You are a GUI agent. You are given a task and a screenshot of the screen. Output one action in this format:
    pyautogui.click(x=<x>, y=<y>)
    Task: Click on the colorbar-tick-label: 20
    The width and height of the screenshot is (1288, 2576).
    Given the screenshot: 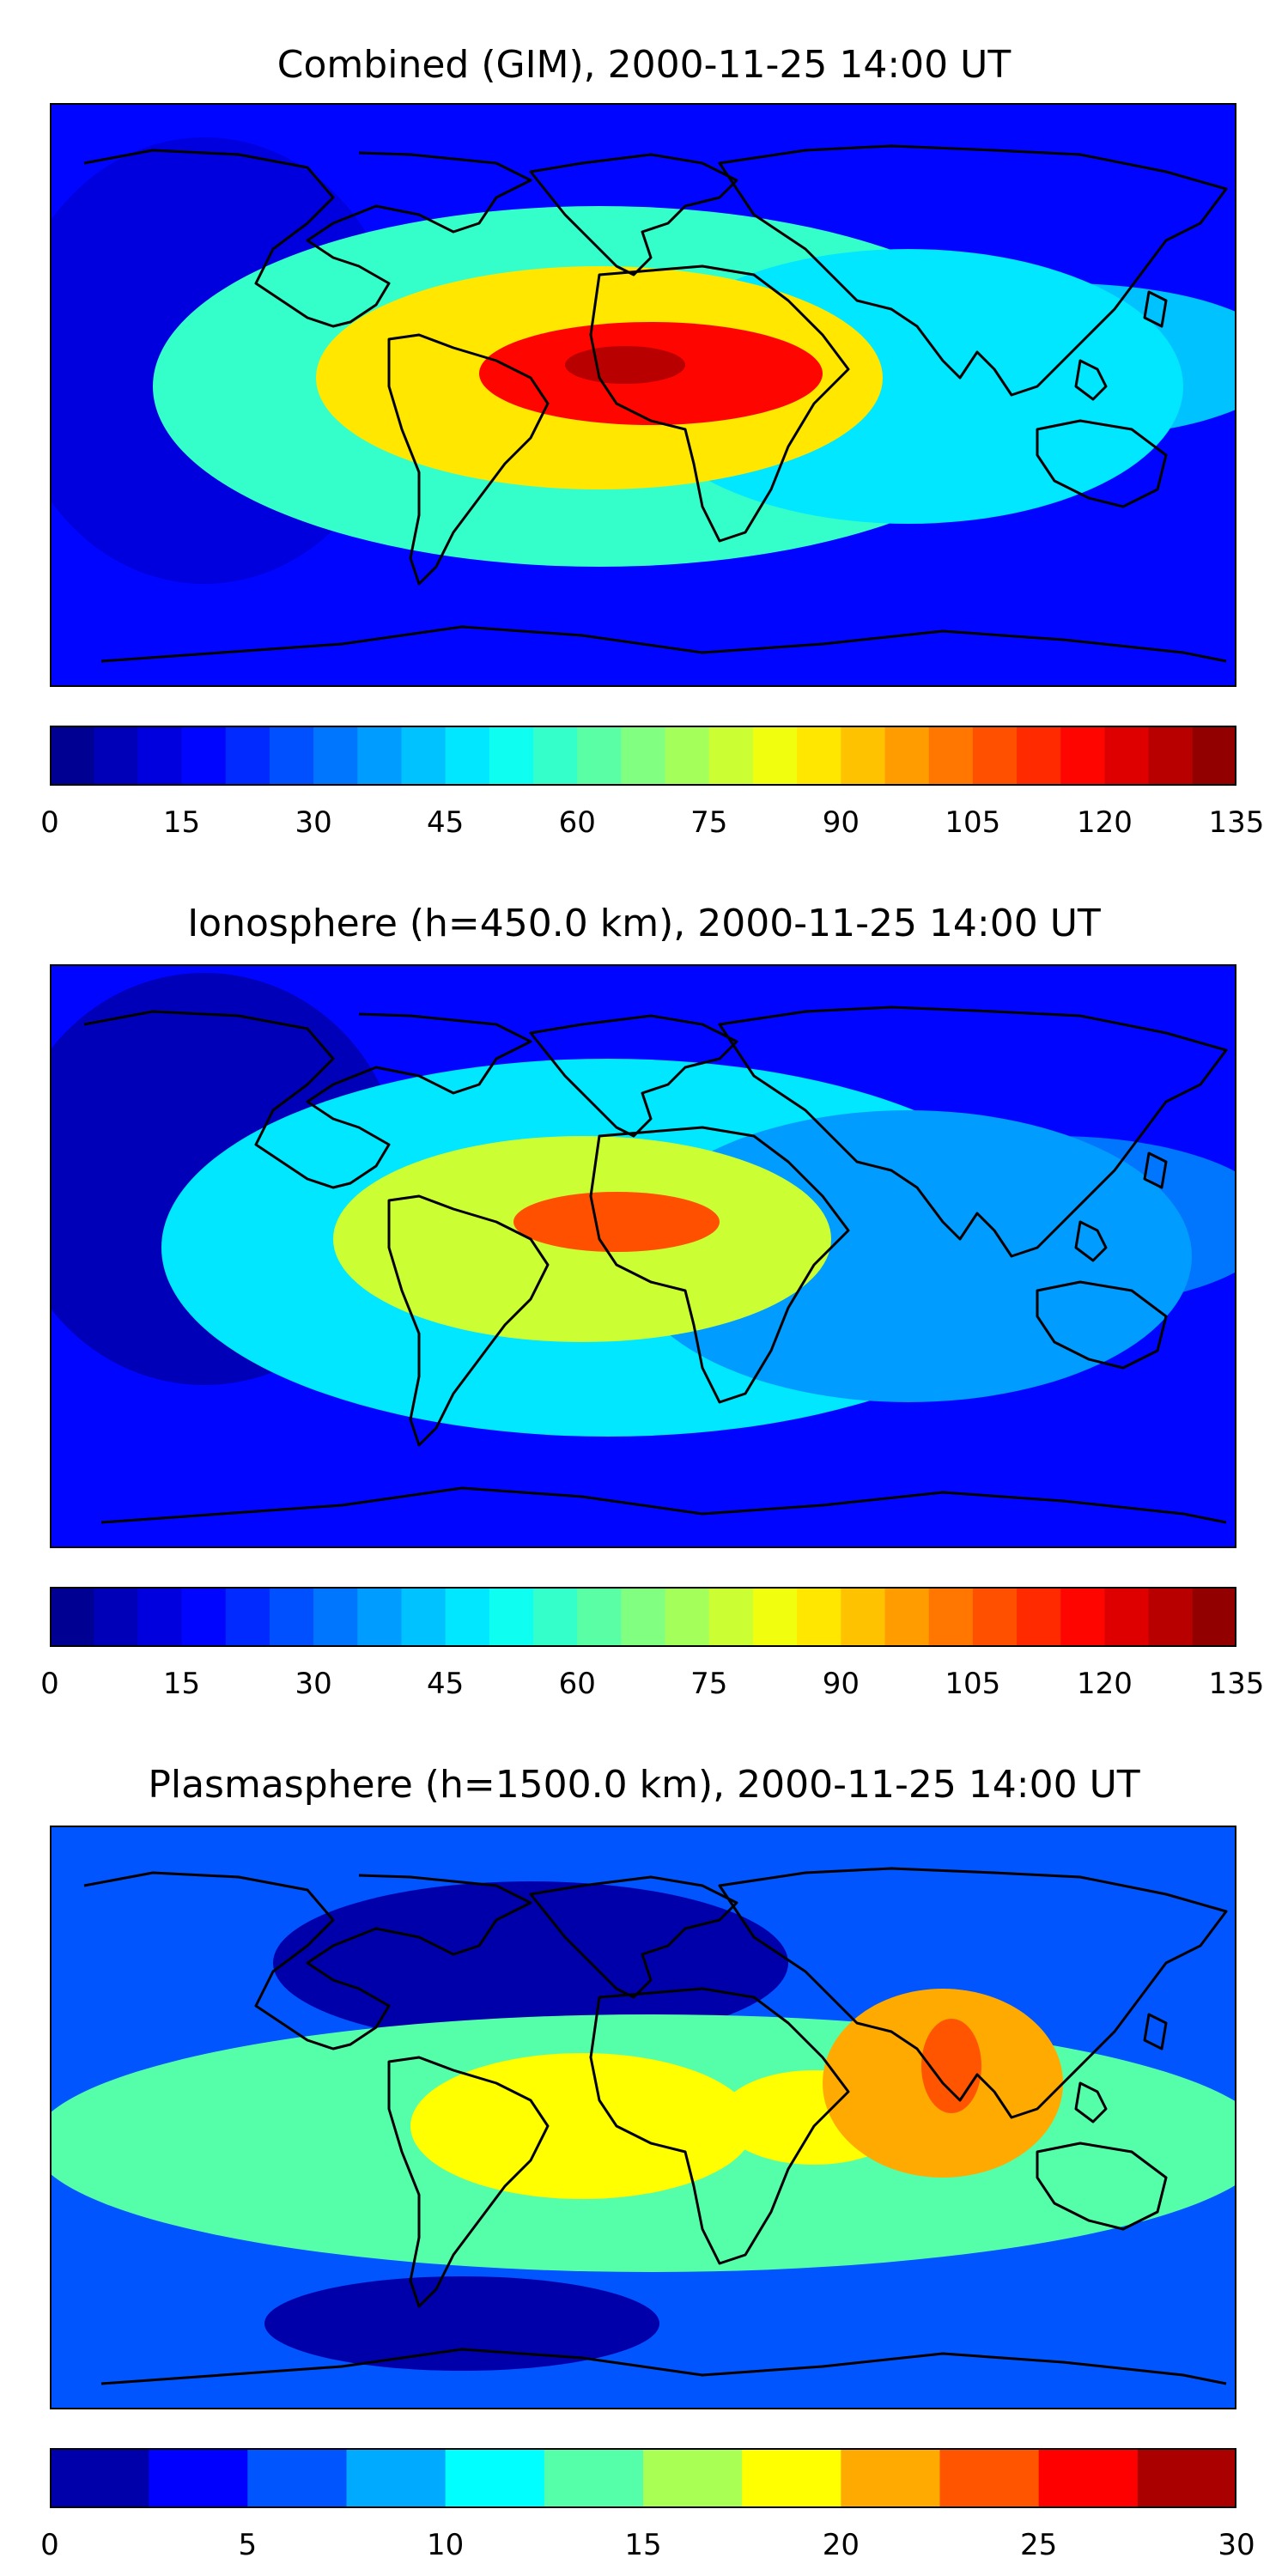 What is the action you would take?
    pyautogui.click(x=841, y=2545)
    